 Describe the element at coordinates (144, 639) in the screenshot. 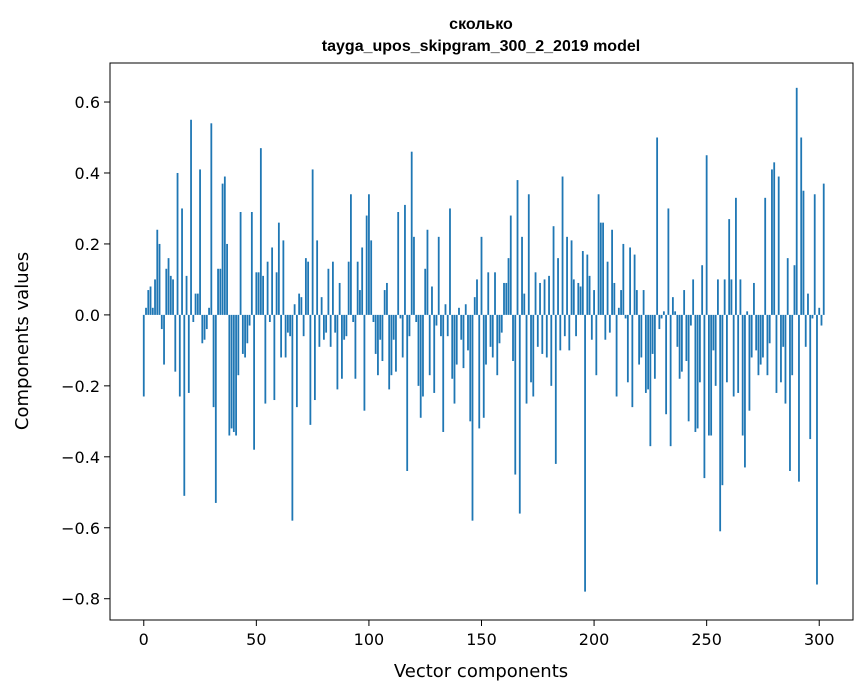

I see `x-tick-label: 0` at that location.